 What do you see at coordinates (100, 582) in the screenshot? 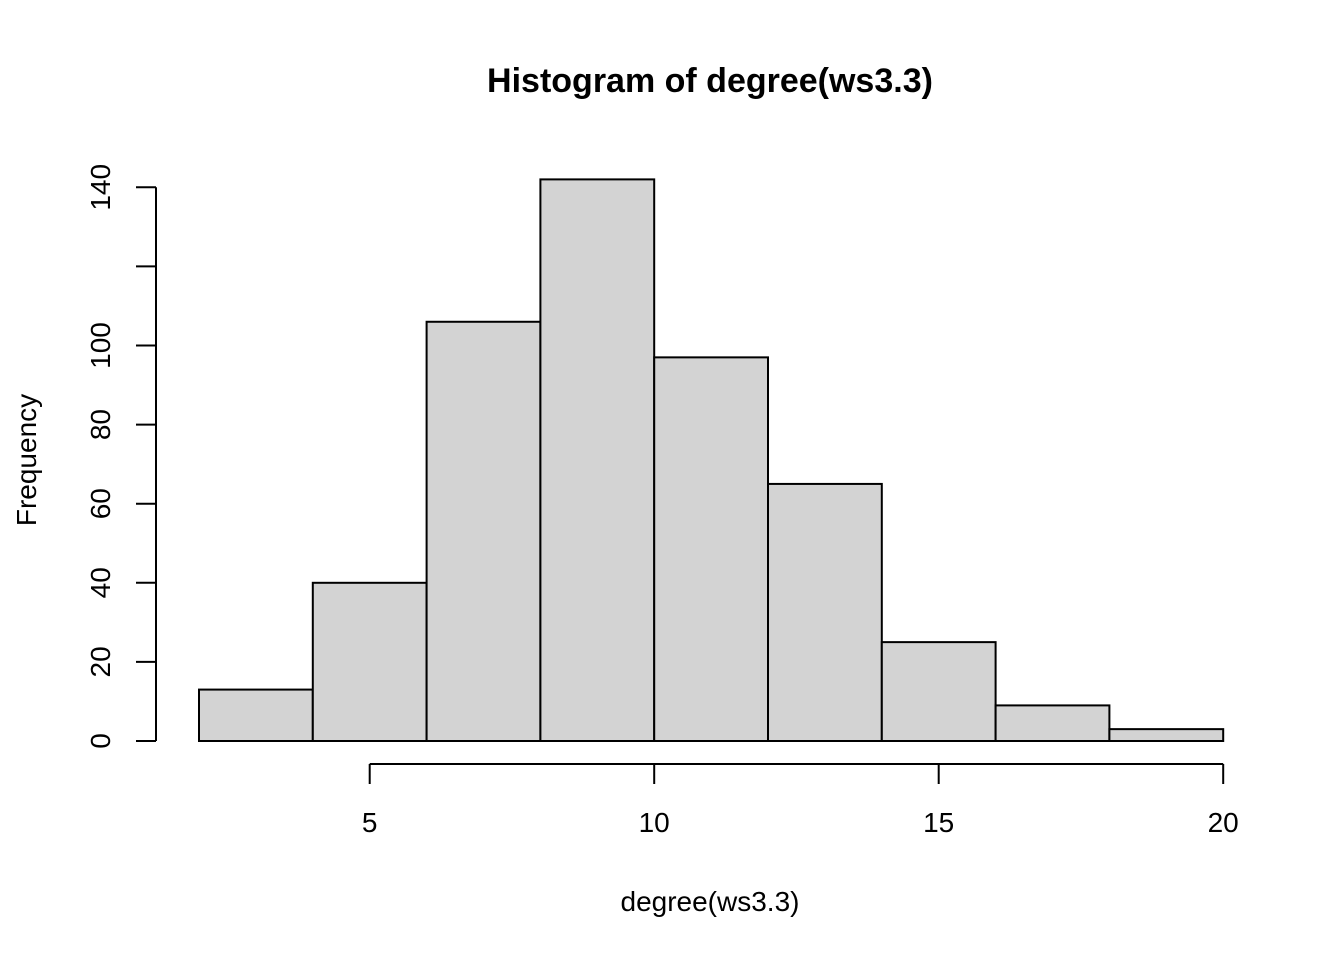
I see `y-tick-label: 40` at bounding box center [100, 582].